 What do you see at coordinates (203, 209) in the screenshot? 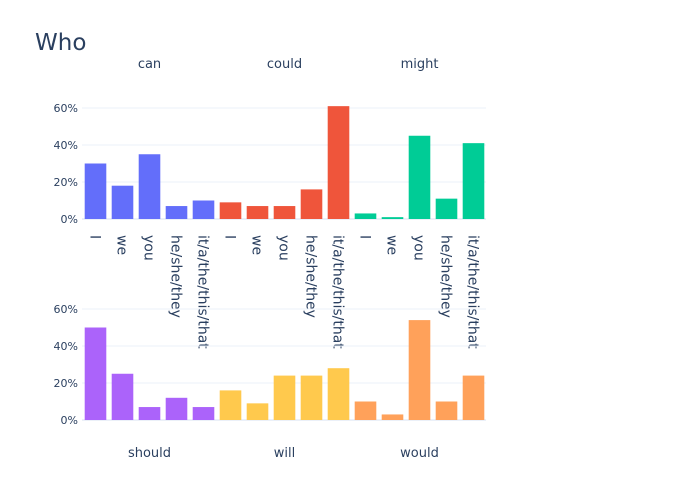
I see `bar-can-it-a-the-this-that` at bounding box center [203, 209].